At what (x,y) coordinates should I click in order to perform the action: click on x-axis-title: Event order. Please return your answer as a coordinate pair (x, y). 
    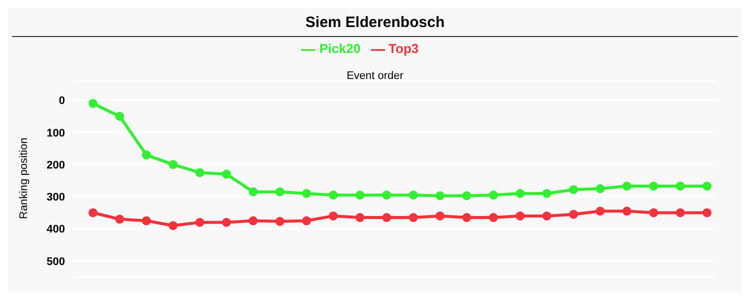
    Looking at the image, I should click on (375, 76).